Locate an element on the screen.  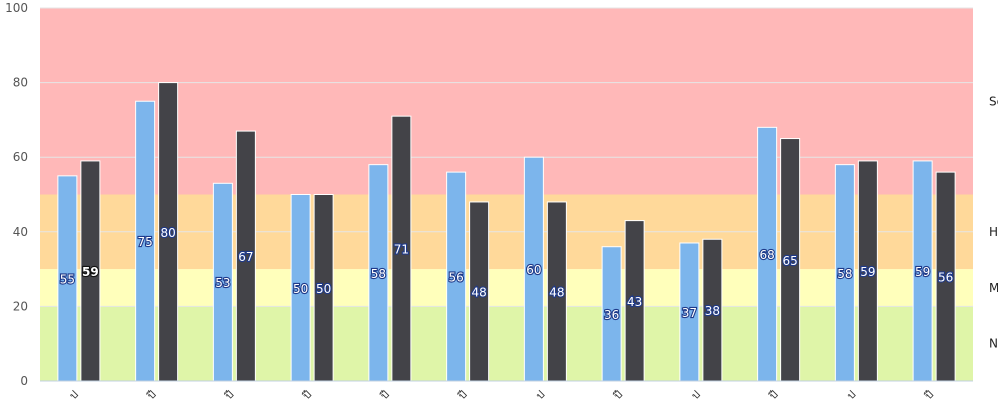
data-label-s1-c0: 59 is located at coordinates (90, 272).